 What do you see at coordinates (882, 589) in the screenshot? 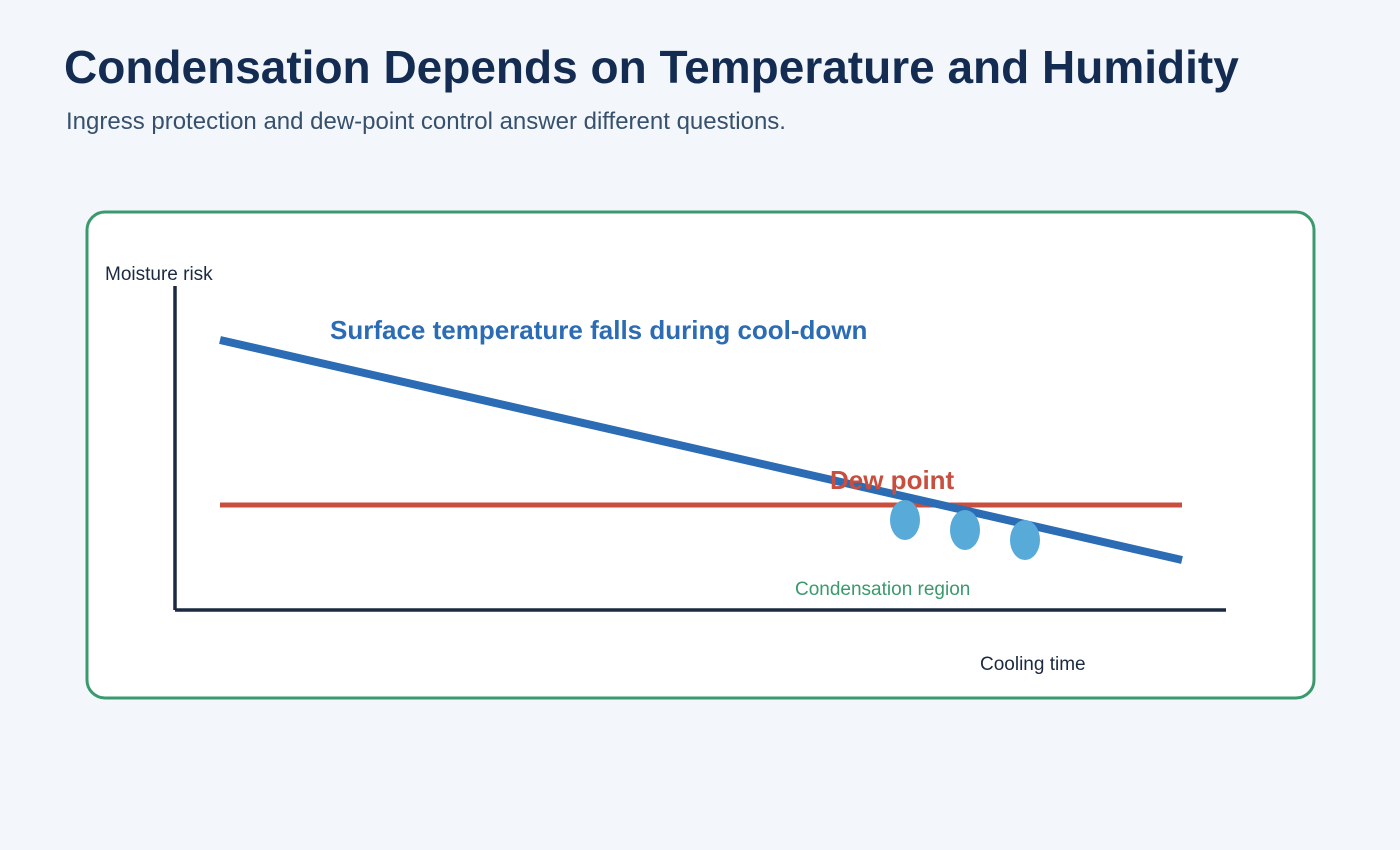
I see `condensation-region-label: Condensation region` at bounding box center [882, 589].